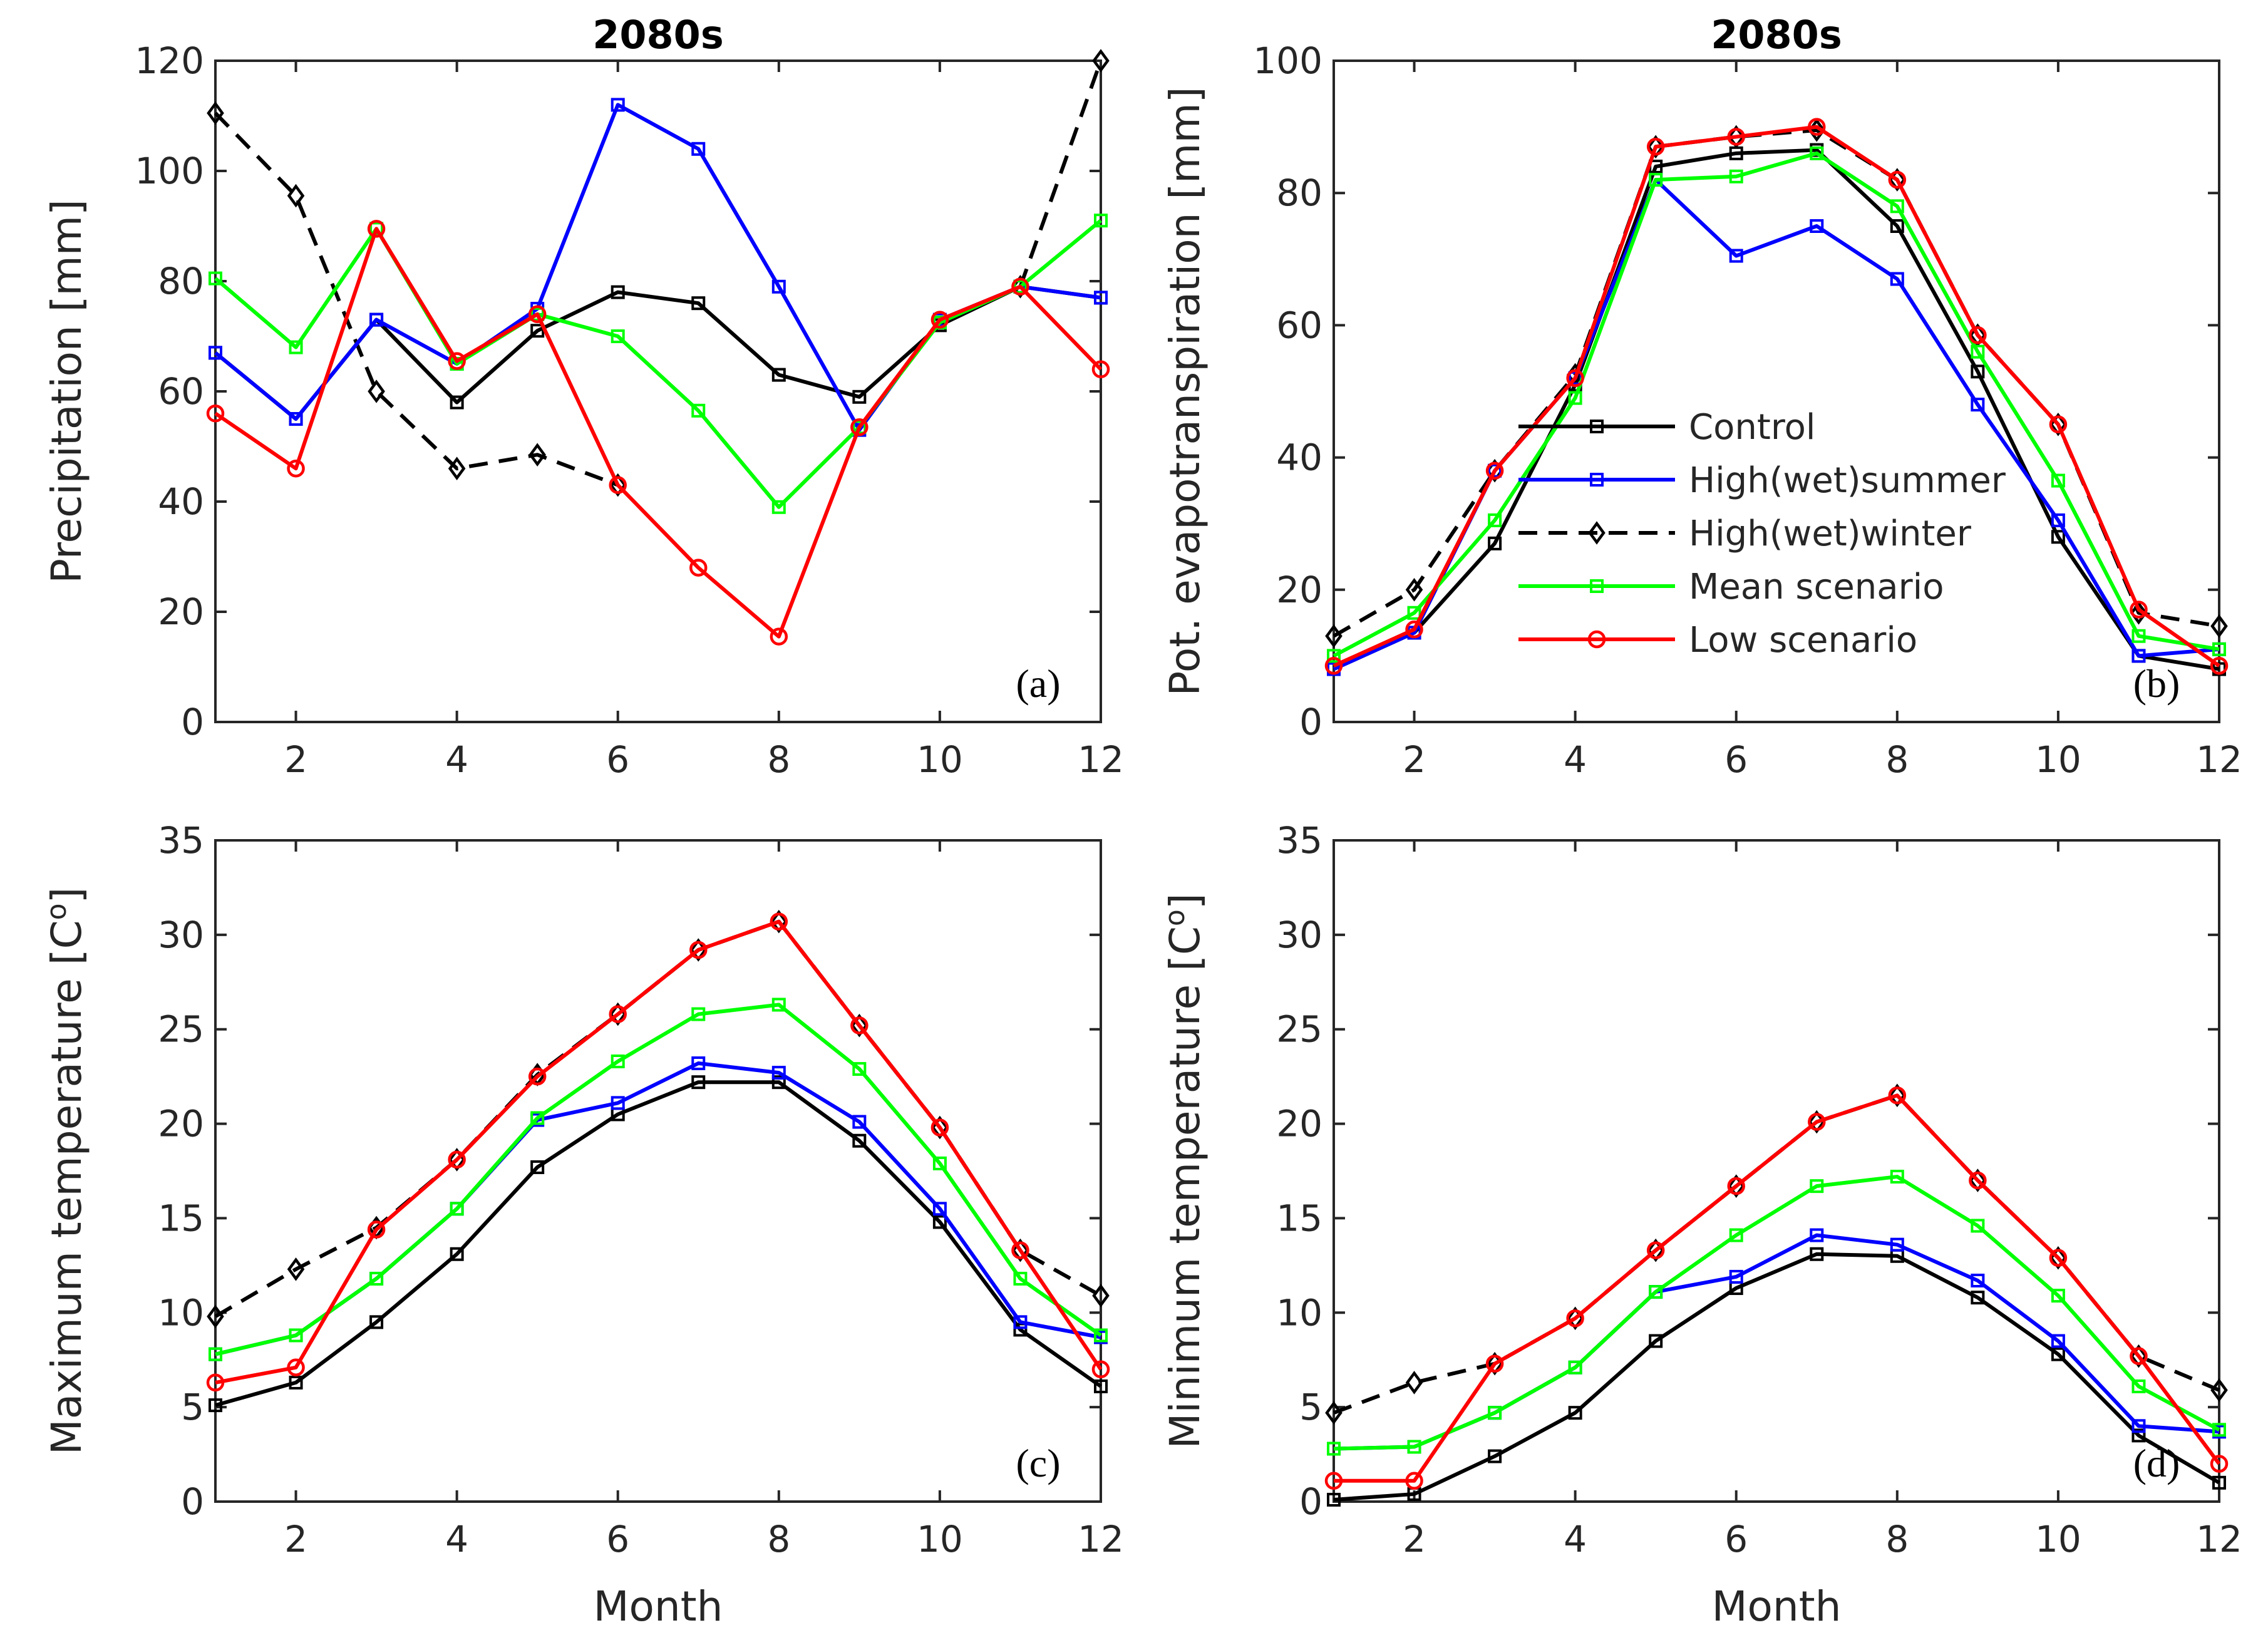 The height and width of the screenshot is (1645, 2268). I want to click on legend-marker-mean, so click(1597, 586).